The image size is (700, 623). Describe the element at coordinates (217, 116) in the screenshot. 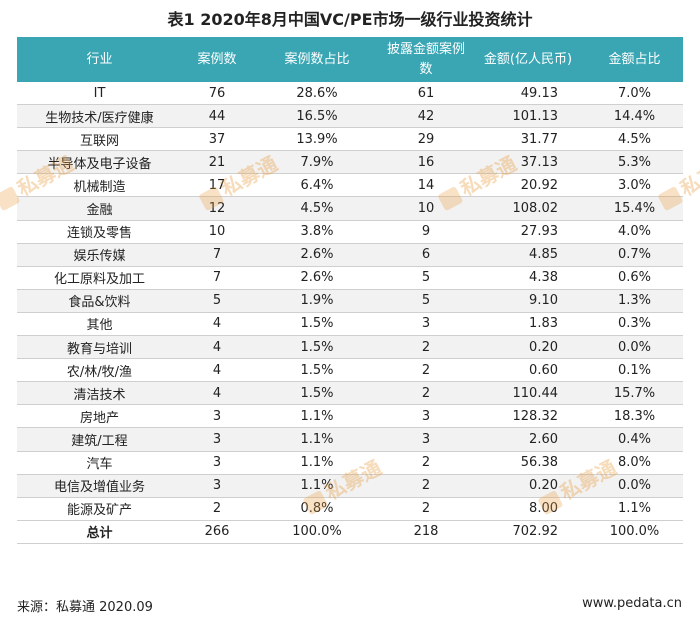

I see `cell-case-count: 44` at that location.